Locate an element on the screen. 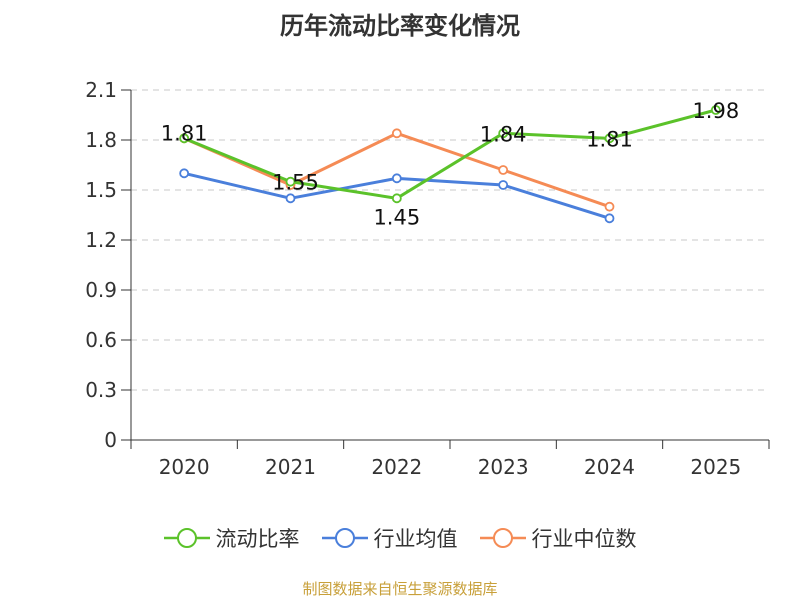 The height and width of the screenshot is (600, 800). y-tick-label: 1.2 is located at coordinates (101, 240).